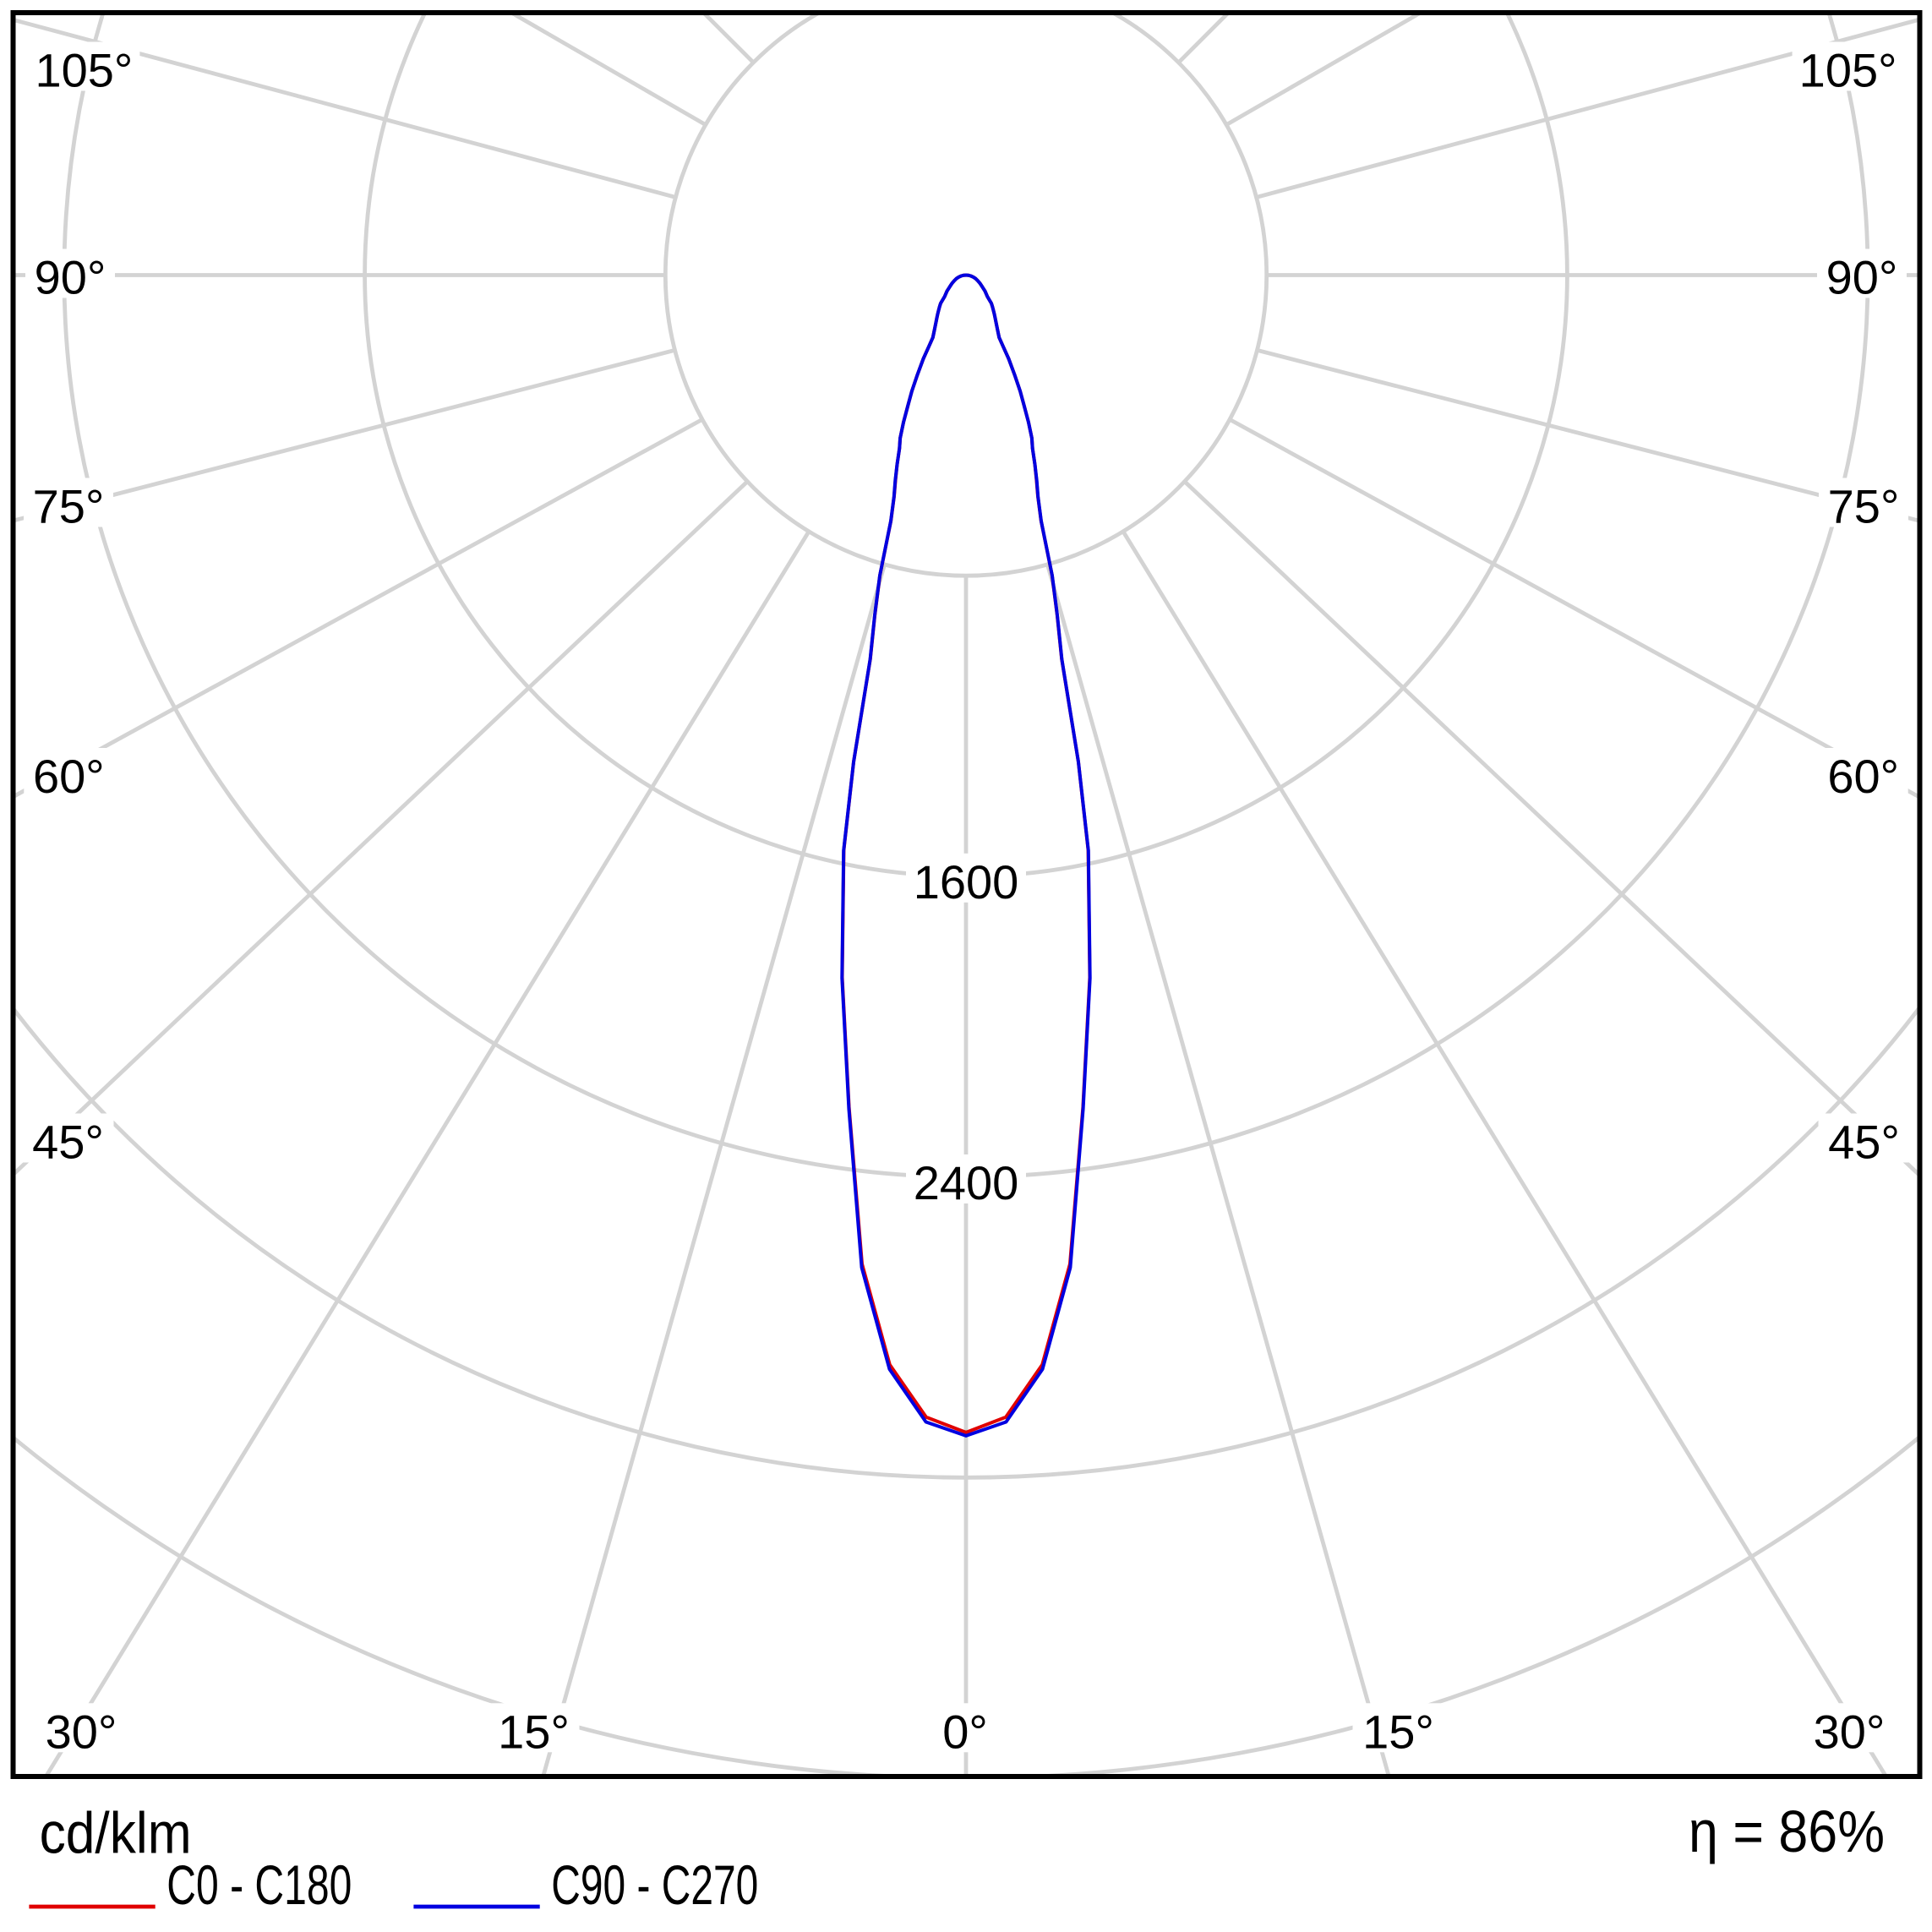 Image resolution: width=1932 pixels, height=1932 pixels. I want to click on svg-text: C90 - C270, so click(654, 1884).